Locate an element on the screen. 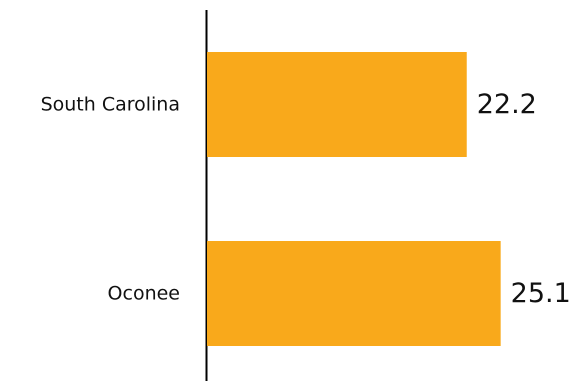  bar-oconee is located at coordinates (354, 293).